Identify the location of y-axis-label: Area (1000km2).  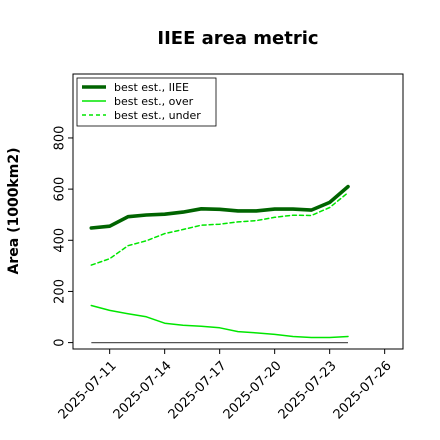
(14, 211).